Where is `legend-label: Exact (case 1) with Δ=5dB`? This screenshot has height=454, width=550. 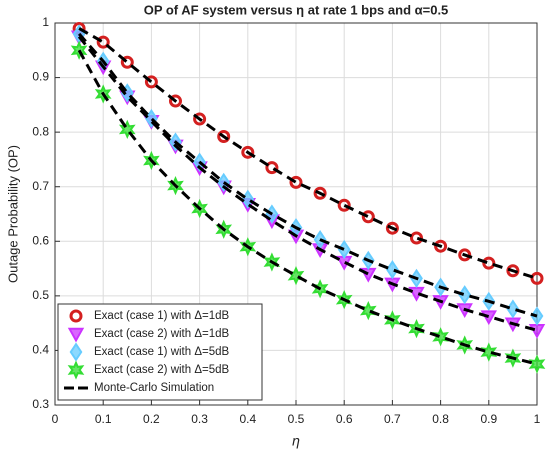
legend-label: Exact (case 1) with Δ=5dB is located at coordinates (162, 352).